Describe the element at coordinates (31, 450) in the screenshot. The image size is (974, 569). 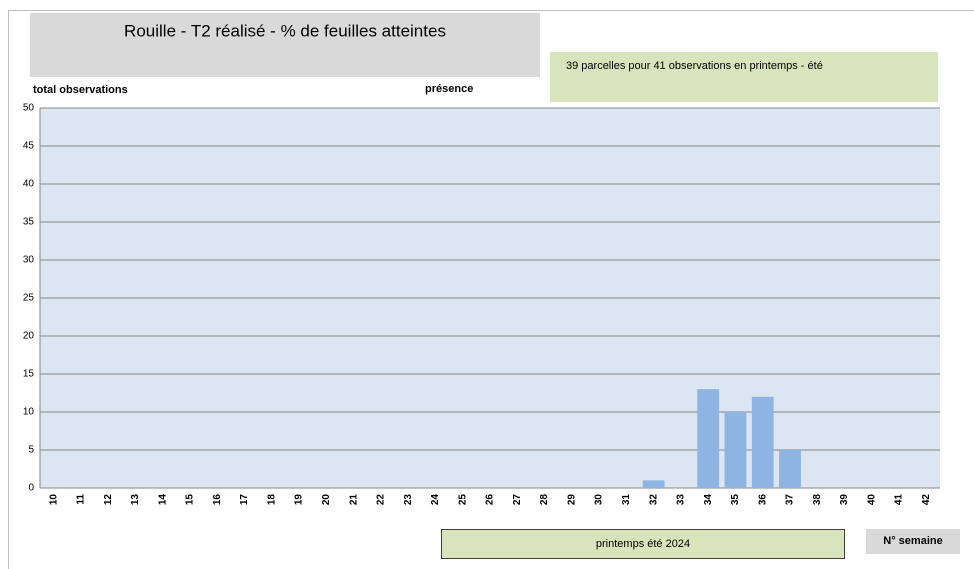
I see `y-tick-label: 5` at that location.